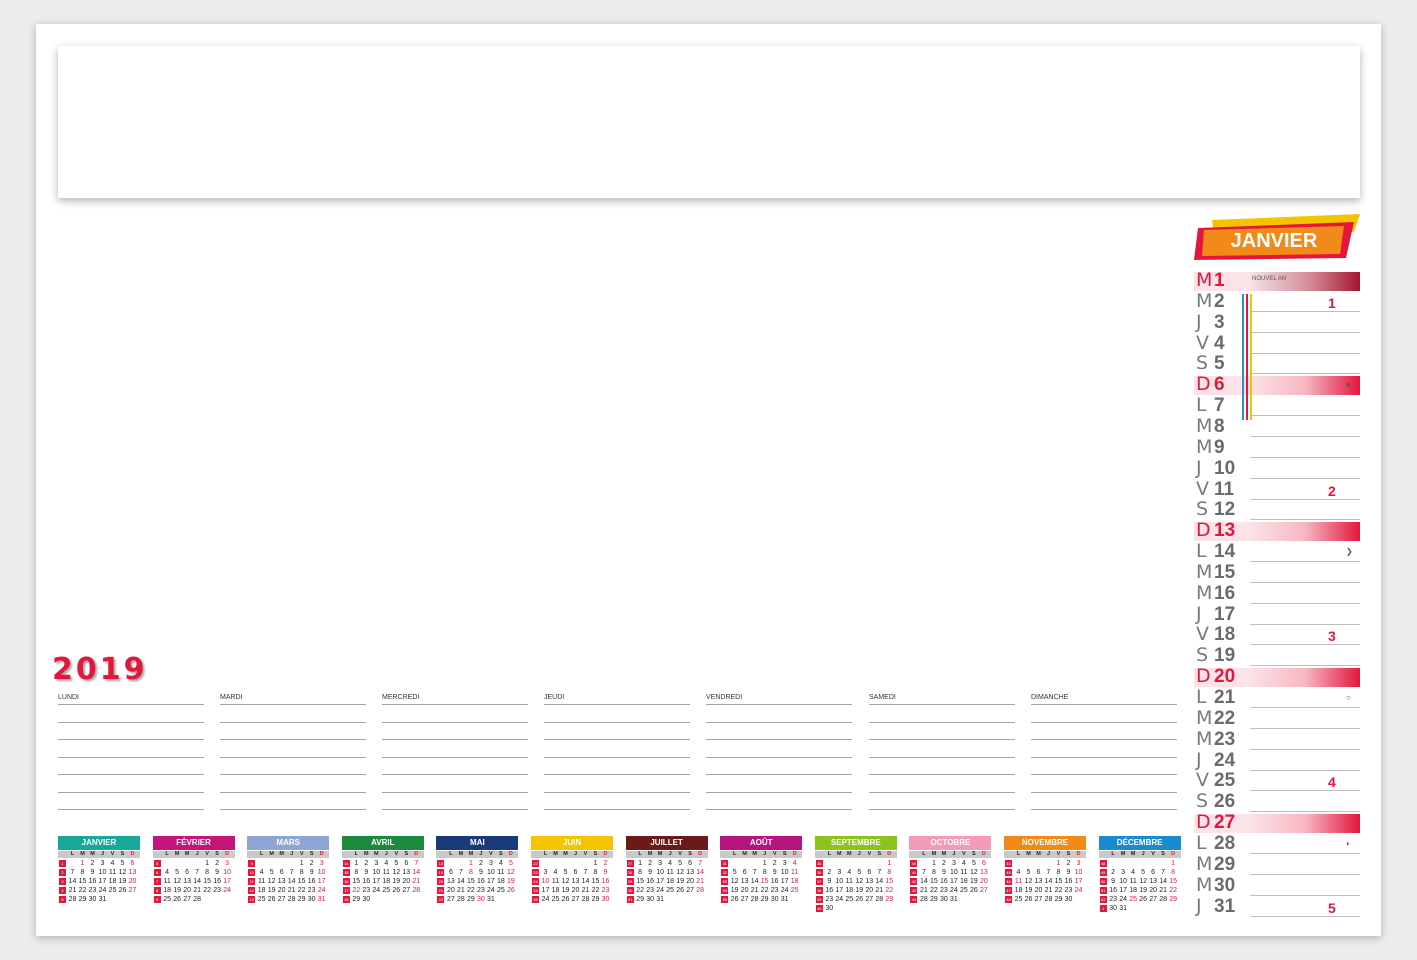 The width and height of the screenshot is (1417, 960). What do you see at coordinates (1140, 872) in the screenshot?
I see `week-row: 49 2 3 4 5 6 7 8` at bounding box center [1140, 872].